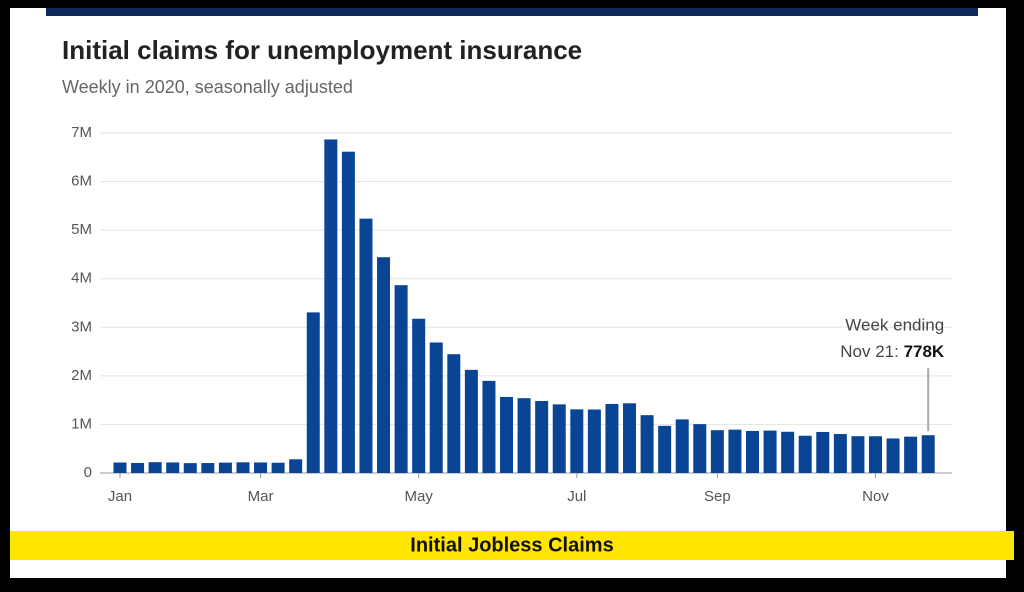 This screenshot has width=1024, height=592. Describe the element at coordinates (81, 375) in the screenshot. I see `y-tick-label: 2M` at that location.